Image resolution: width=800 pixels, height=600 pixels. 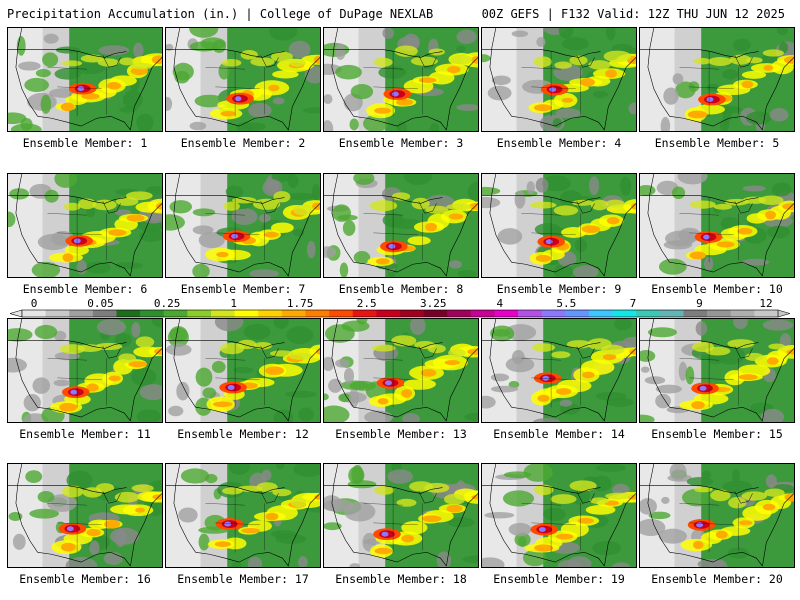 I want to click on member-label-2: Ensemble Member: 2, so click(x=243, y=143).